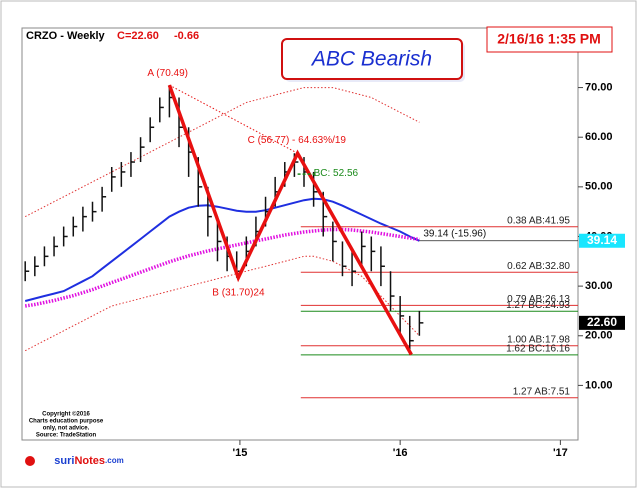  What do you see at coordinates (538, 339) in the screenshot?
I see `level-label: 1.00 AB:17.98` at bounding box center [538, 339].